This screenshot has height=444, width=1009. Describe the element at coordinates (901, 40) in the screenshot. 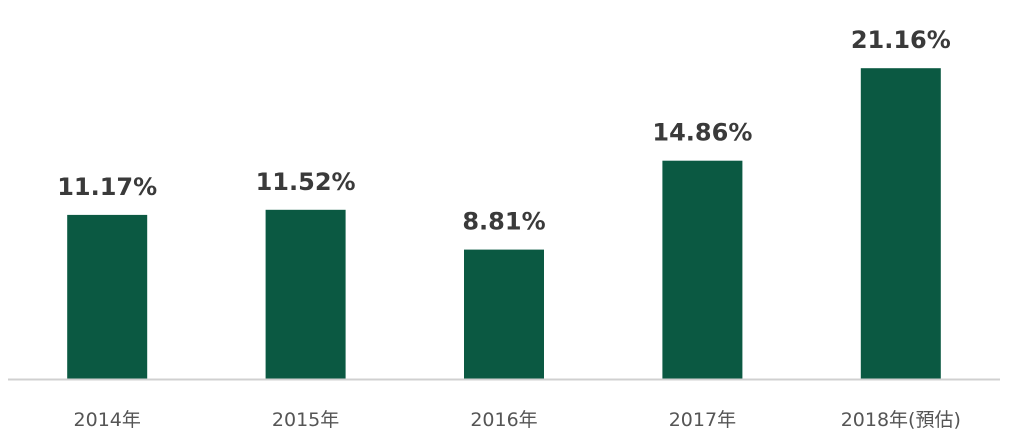

I see `bar-value-label-4: 21.16%` at that location.